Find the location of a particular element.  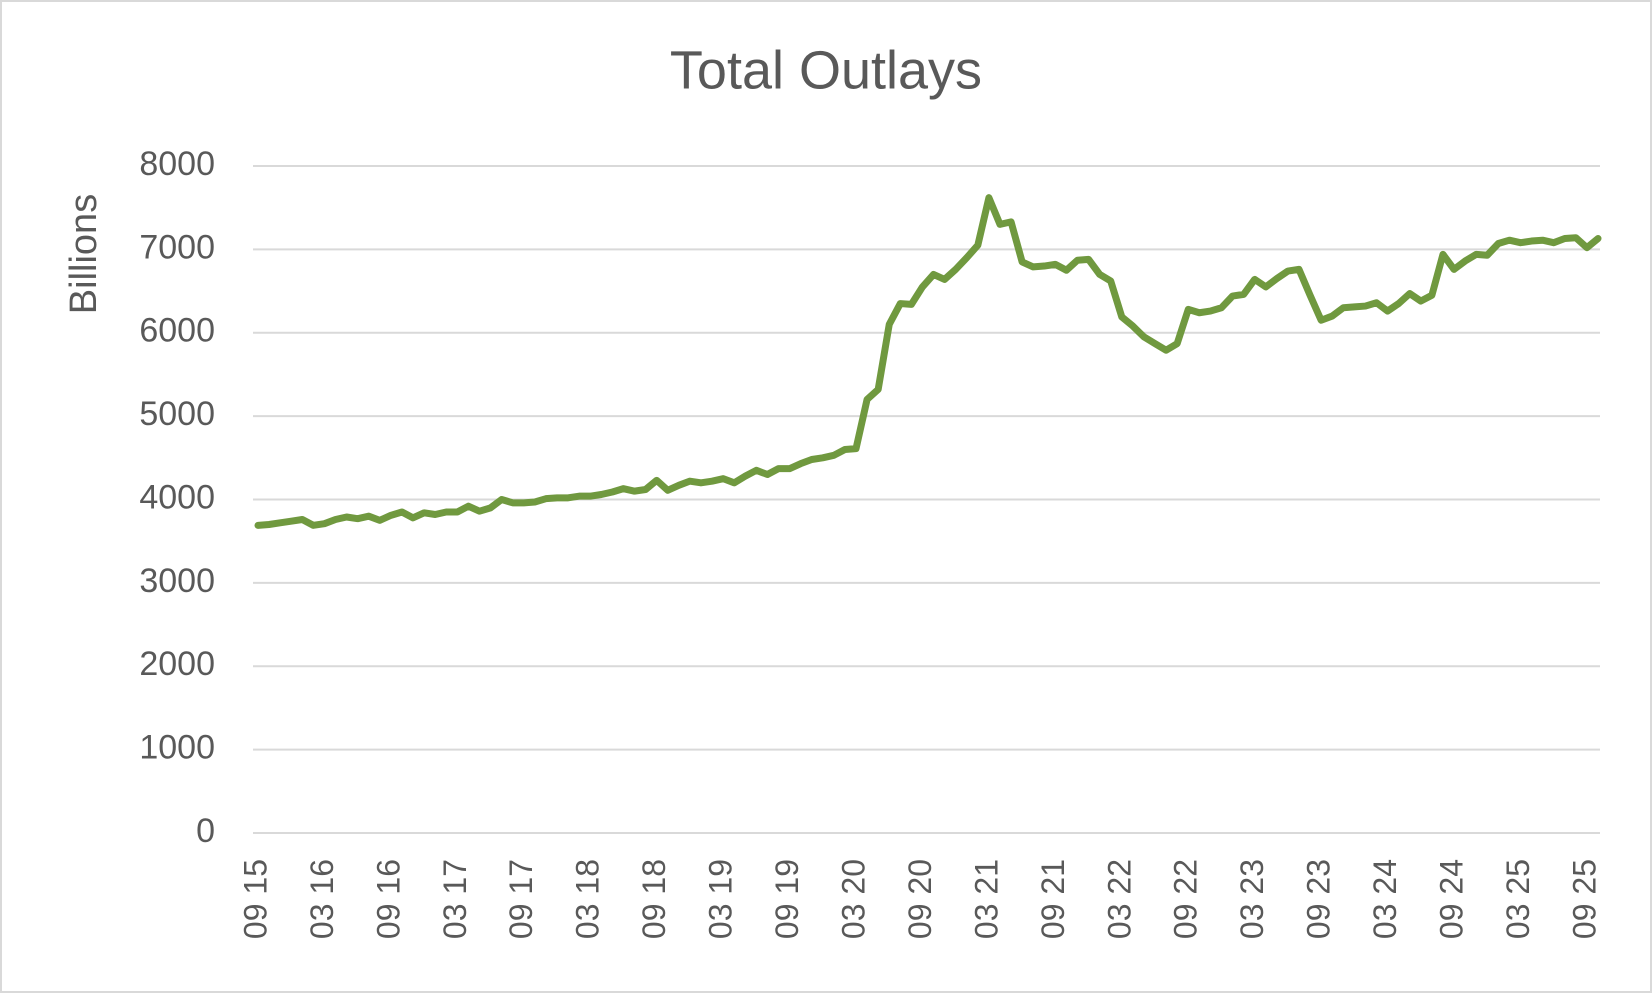

x-tick-label: 09 20 is located at coordinates (920, 899).